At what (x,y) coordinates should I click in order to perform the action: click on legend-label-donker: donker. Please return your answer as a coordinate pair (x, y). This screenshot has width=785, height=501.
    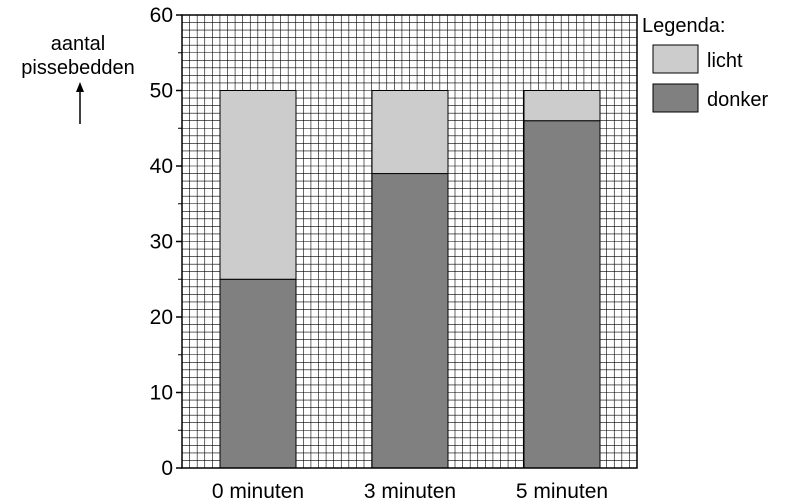
    Looking at the image, I should click on (737, 100).